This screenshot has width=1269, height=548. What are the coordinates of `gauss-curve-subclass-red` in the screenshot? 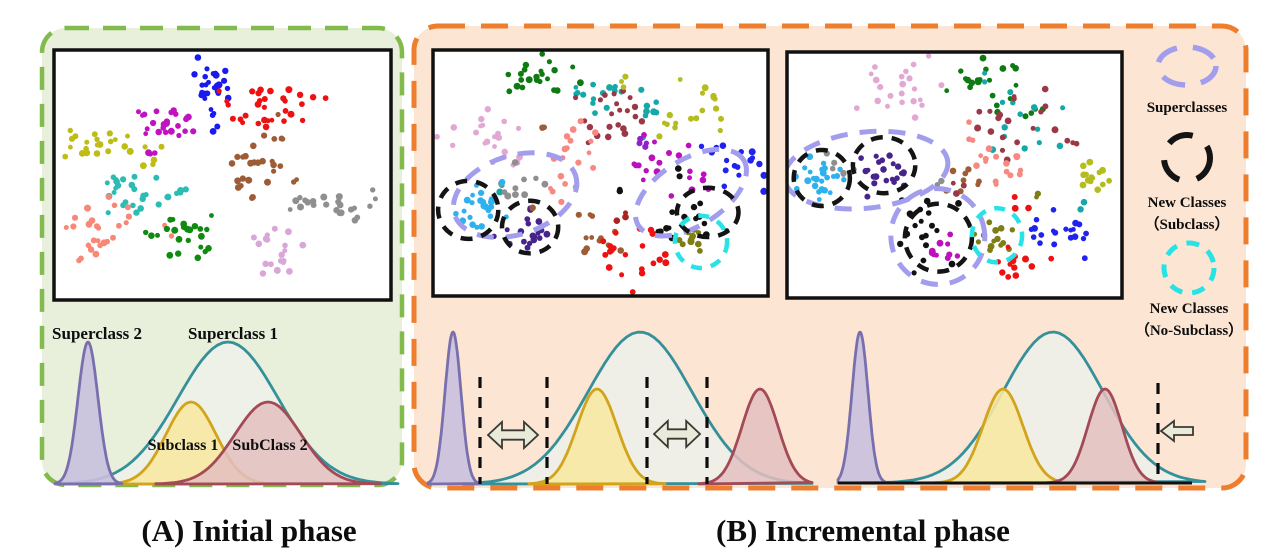 It's located at (268, 443).